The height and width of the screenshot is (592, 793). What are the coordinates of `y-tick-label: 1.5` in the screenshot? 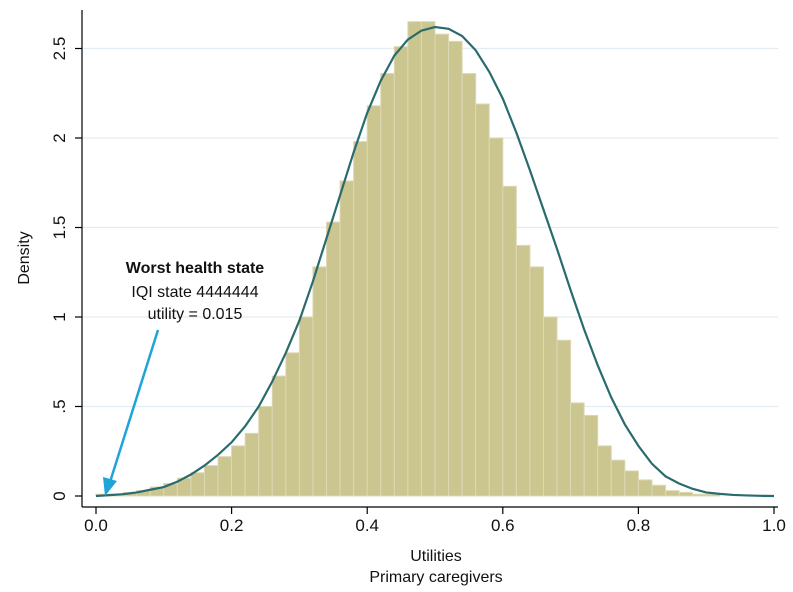 It's located at (59, 228).